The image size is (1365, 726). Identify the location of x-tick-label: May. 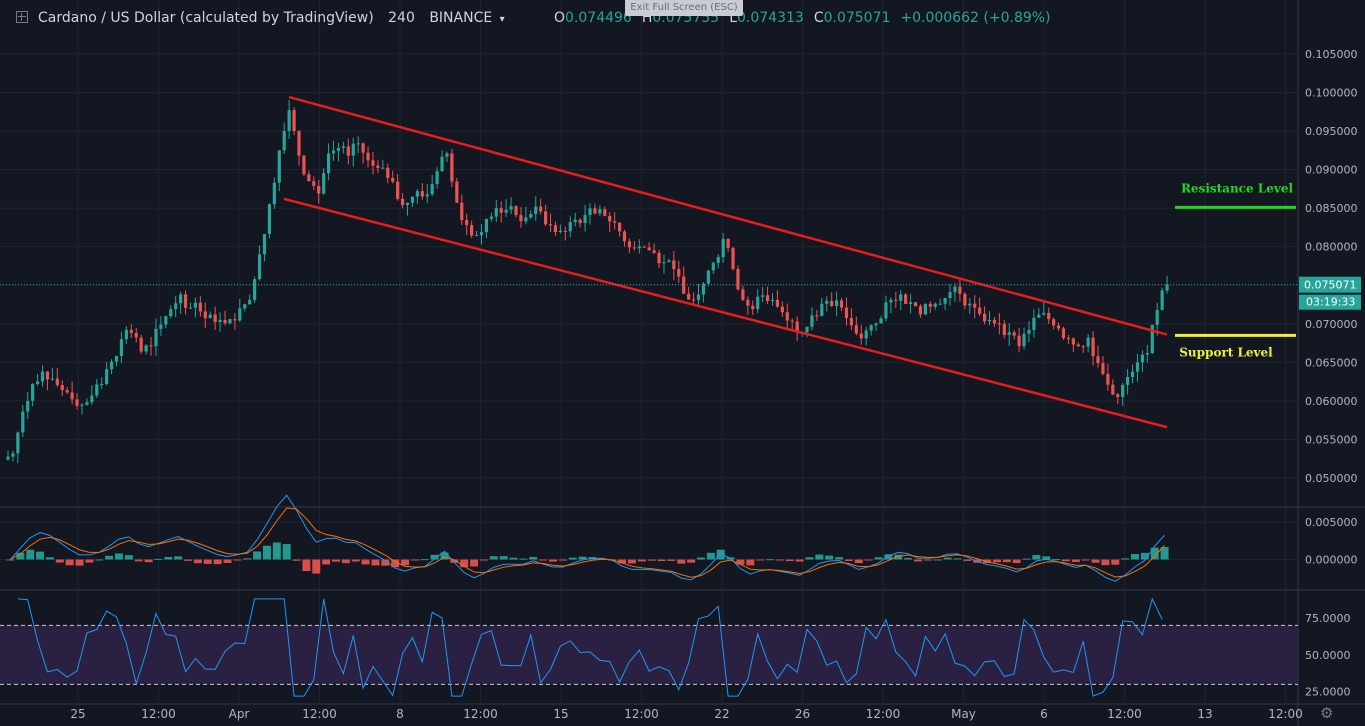
(963, 714).